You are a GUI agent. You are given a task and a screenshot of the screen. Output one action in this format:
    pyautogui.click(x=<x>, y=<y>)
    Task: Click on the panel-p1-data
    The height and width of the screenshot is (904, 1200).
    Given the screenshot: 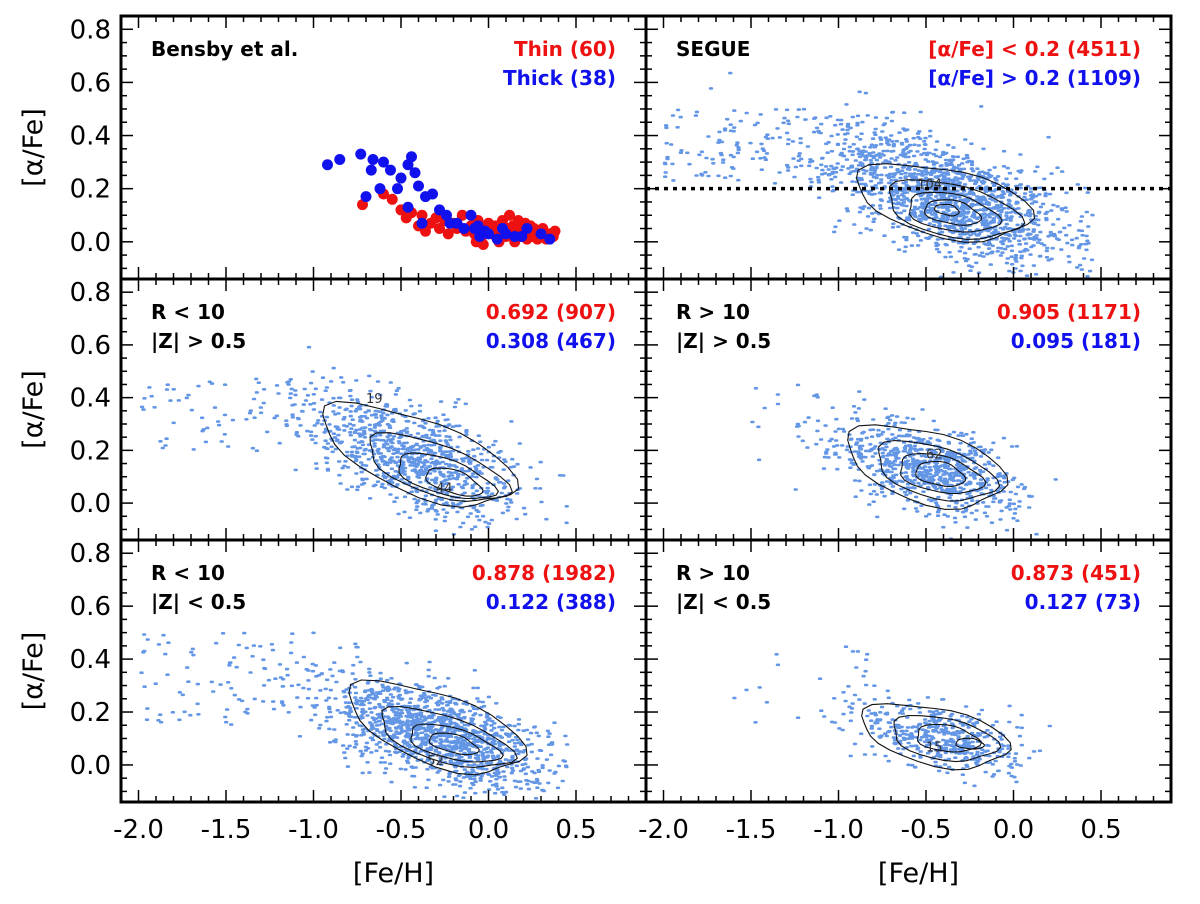 What is the action you would take?
    pyautogui.click(x=441, y=199)
    